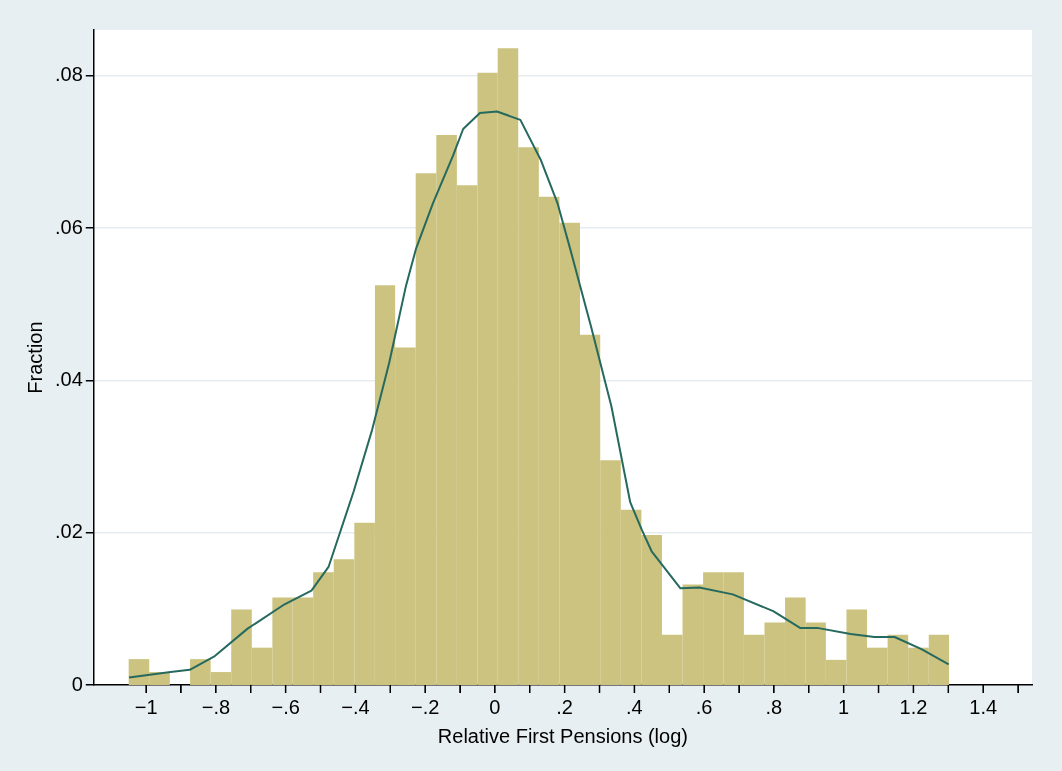 Image resolution: width=1062 pixels, height=771 pixels. Describe the element at coordinates (774, 706) in the screenshot. I see `x-tick-label: .8` at that location.